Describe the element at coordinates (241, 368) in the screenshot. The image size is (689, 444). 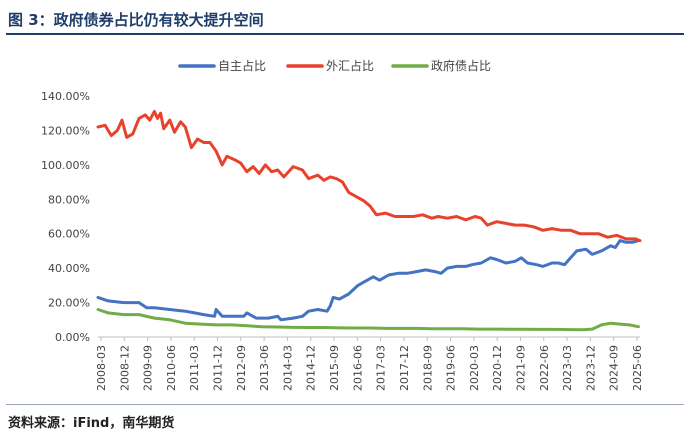
I see `x-tick-label: 2012-09` at that location.